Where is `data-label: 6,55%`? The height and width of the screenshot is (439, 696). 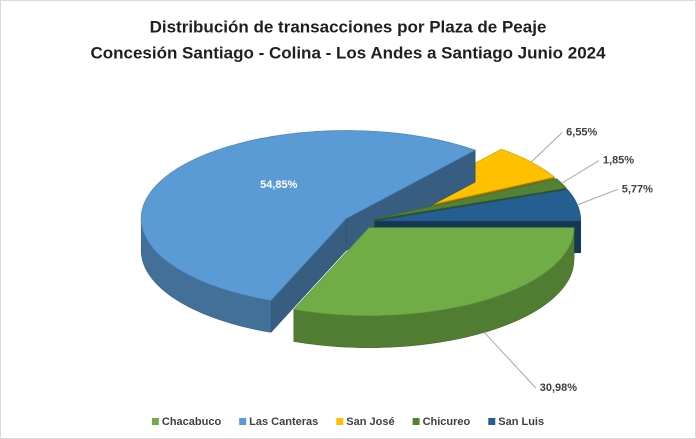
data-label: 6,55% is located at coordinates (581, 132).